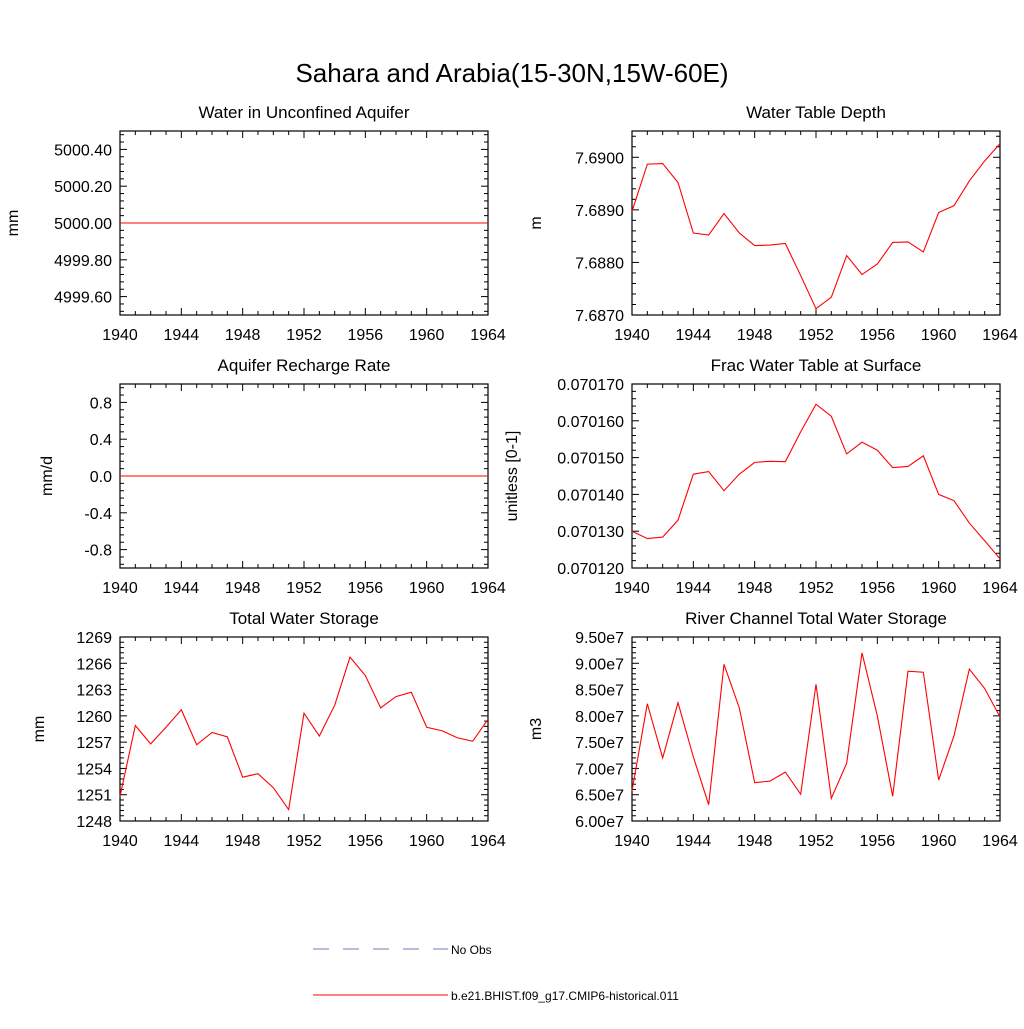 Image resolution: width=1024 pixels, height=1029 pixels. Describe the element at coordinates (94, 664) in the screenshot. I see `y-tick-label: 1266` at that location.